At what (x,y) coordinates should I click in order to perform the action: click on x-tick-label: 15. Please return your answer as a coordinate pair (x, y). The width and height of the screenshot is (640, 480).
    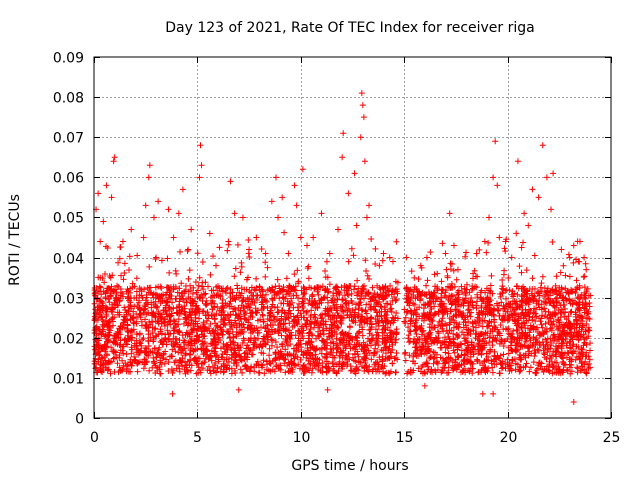
    Looking at the image, I should click on (405, 438).